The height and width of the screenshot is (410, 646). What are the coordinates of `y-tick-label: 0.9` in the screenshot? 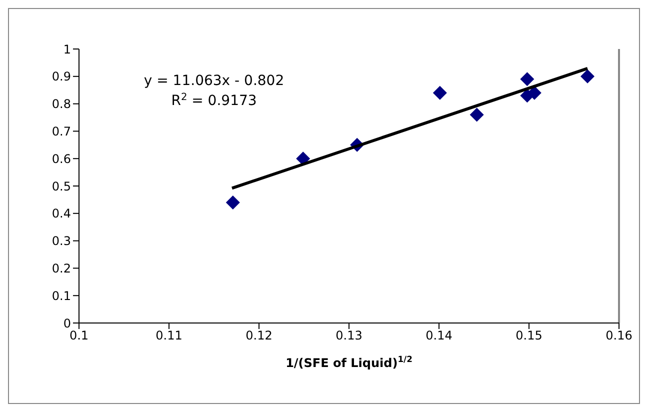 It's located at (61, 77).